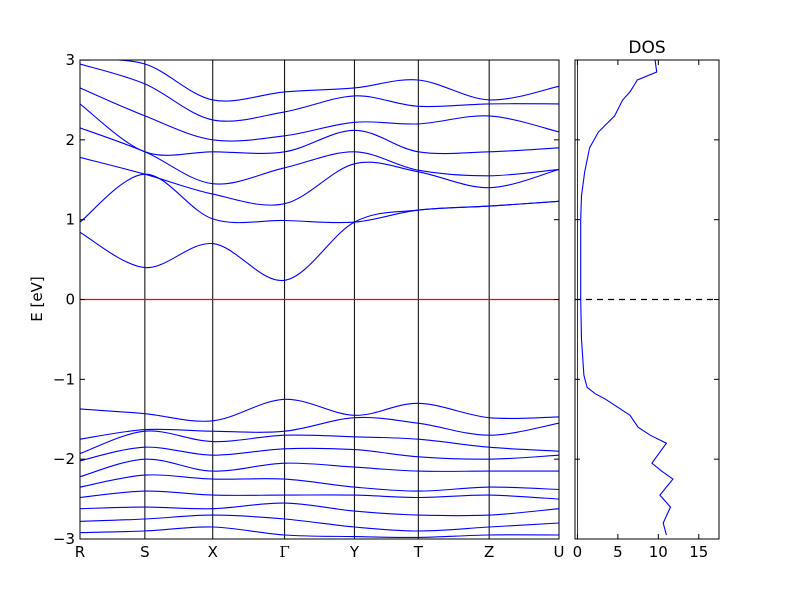 The width and height of the screenshot is (800, 600). Describe the element at coordinates (559, 552) in the screenshot. I see `kpoint-label: U` at that location.